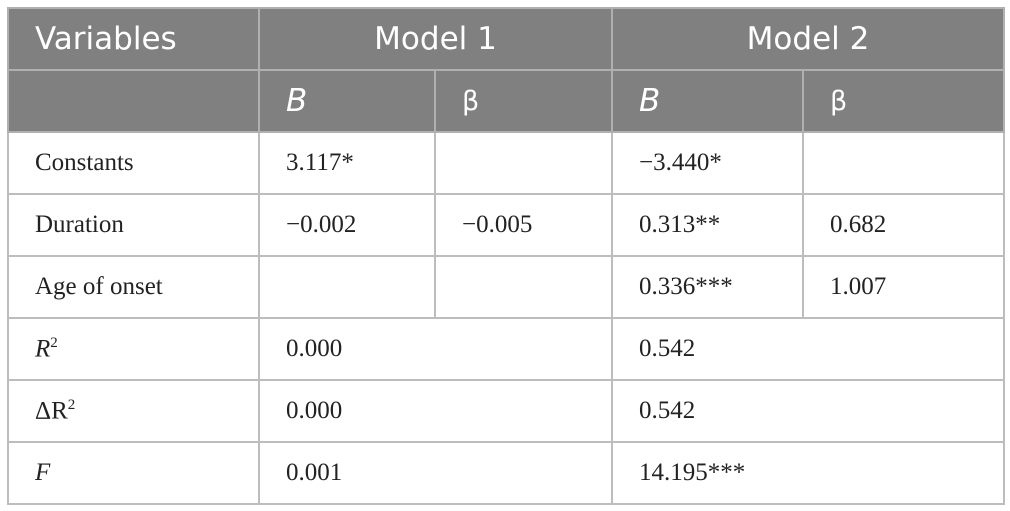 This screenshot has height=511, width=1010. What do you see at coordinates (903, 287) in the screenshot?
I see `cell: 1.007` at bounding box center [903, 287].